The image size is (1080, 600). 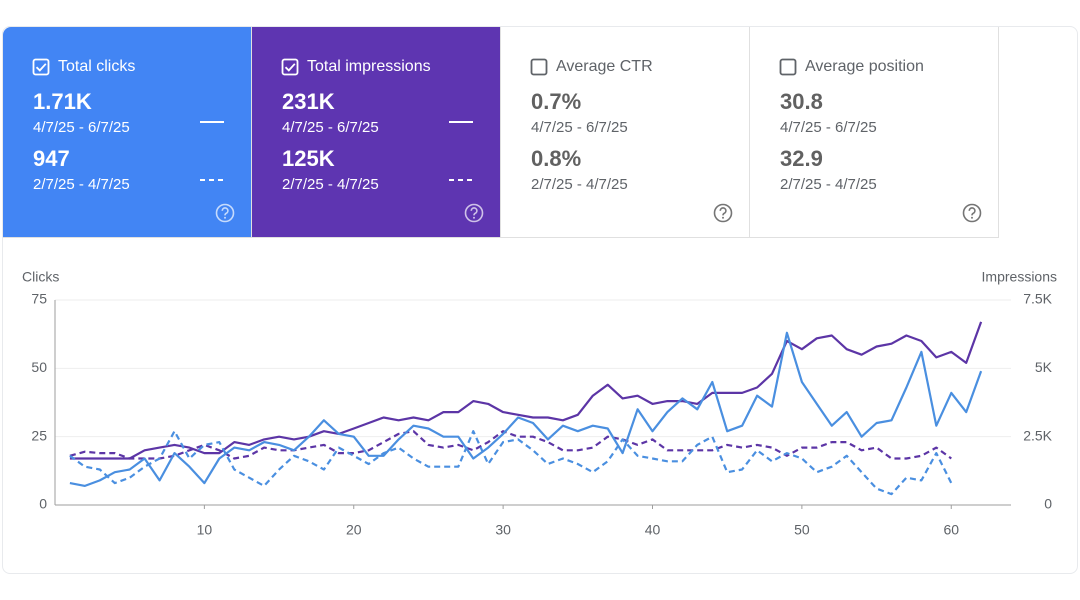 I want to click on metric-value: 30.8, so click(x=801, y=101).